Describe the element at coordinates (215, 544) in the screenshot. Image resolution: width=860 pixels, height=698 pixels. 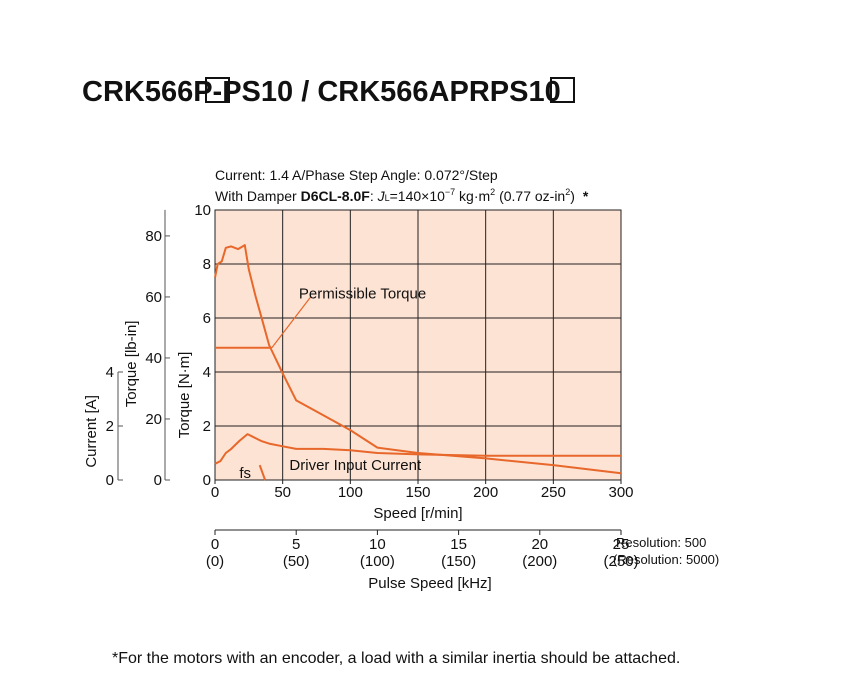
I see `pulse-tick-label-0: 0` at that location.